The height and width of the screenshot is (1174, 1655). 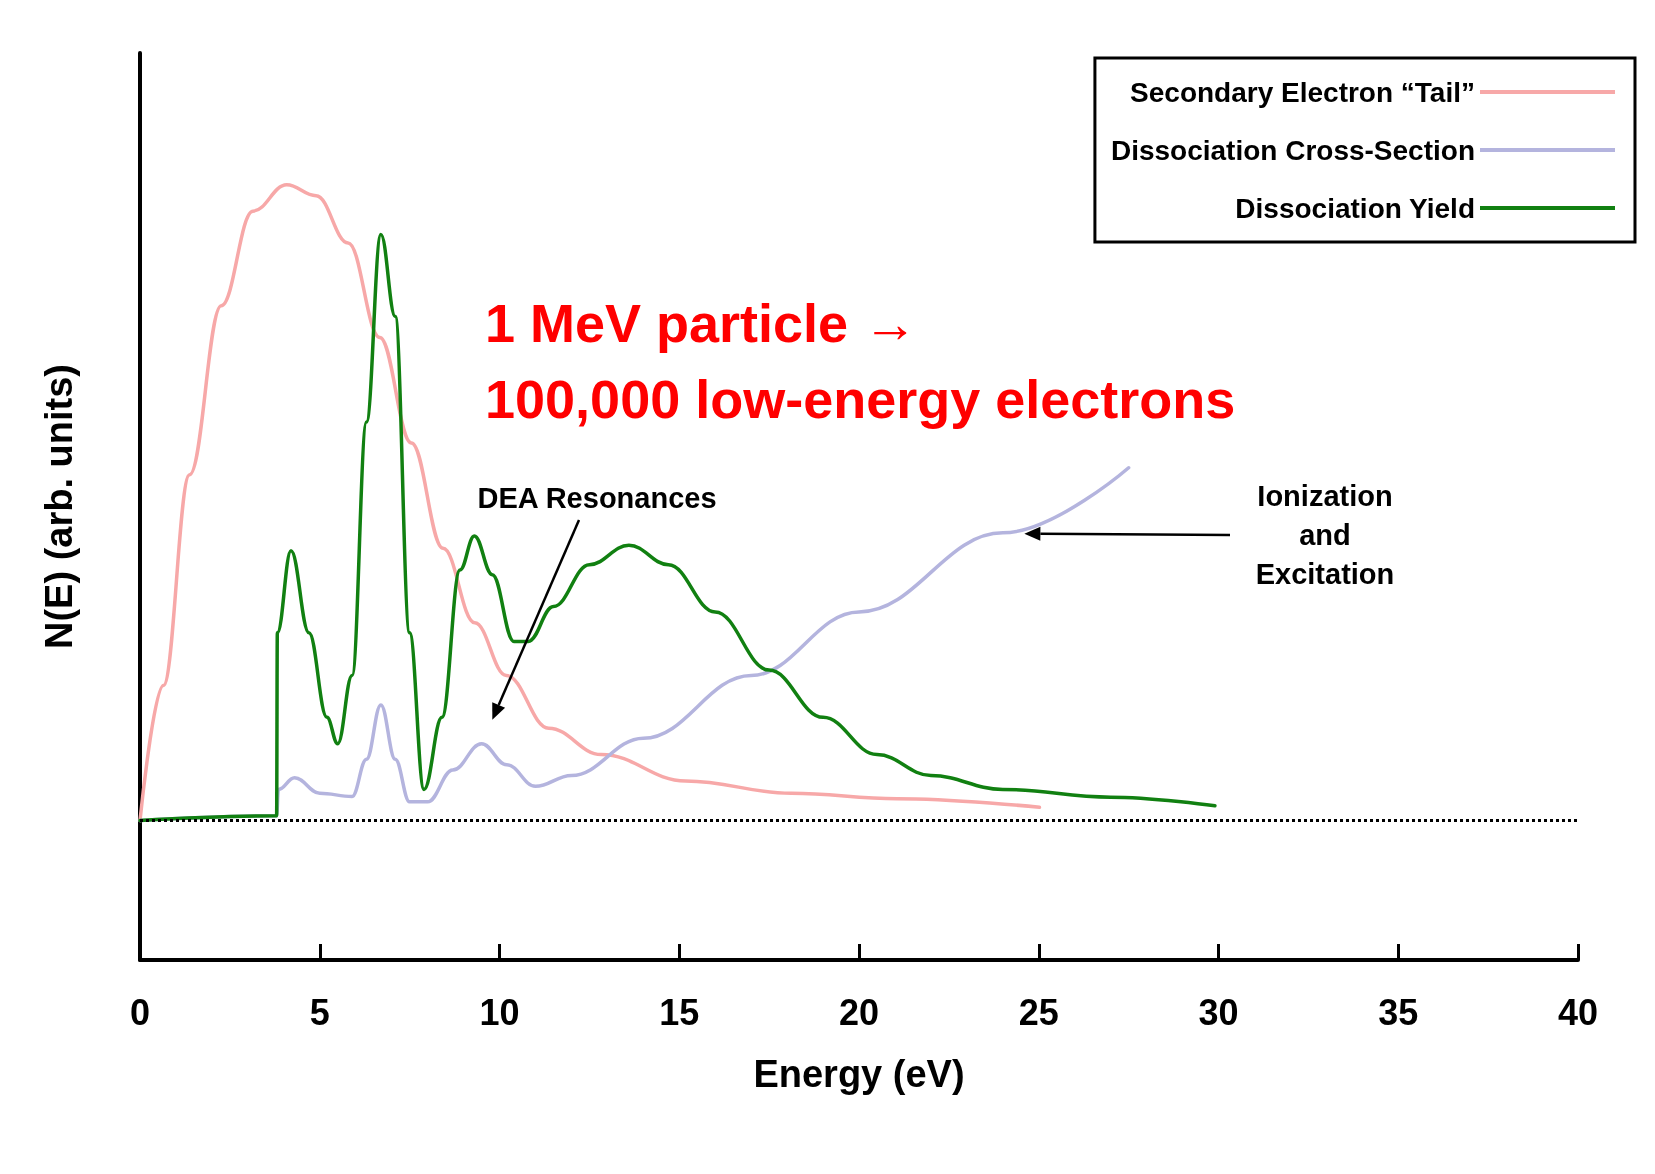 I want to click on x-tick-label: 20, so click(x=859, y=1012).